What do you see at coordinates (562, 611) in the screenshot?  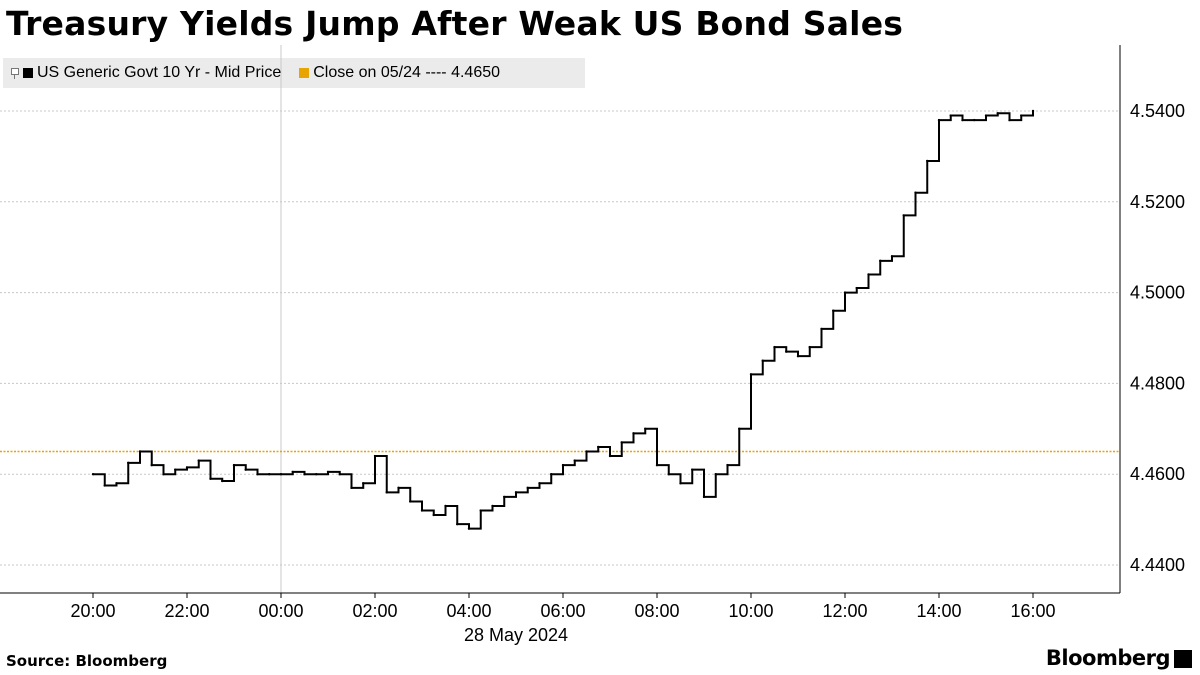 I see `x-tick-label: 06:00` at bounding box center [562, 611].